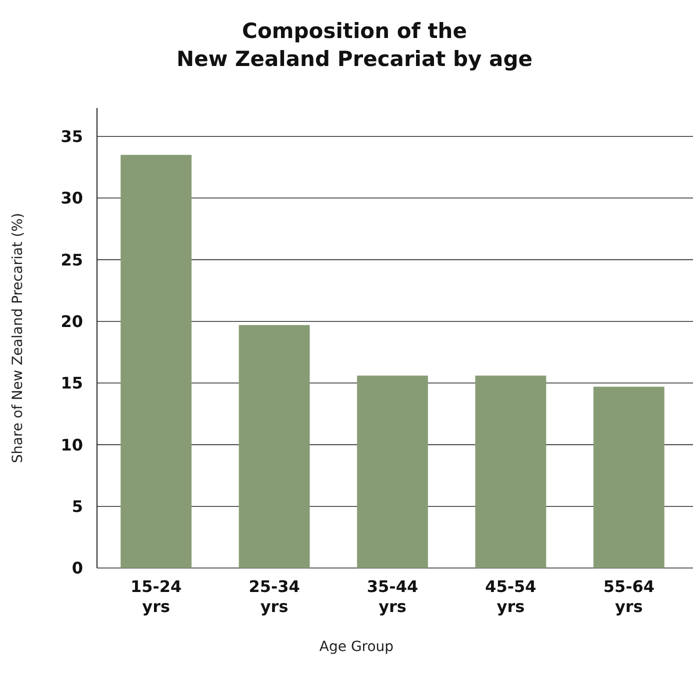 Image resolution: width=693 pixels, height=682 pixels. Describe the element at coordinates (18, 338) in the screenshot. I see `y-axis-title: Share of New Zealand Precariat (%)` at that location.